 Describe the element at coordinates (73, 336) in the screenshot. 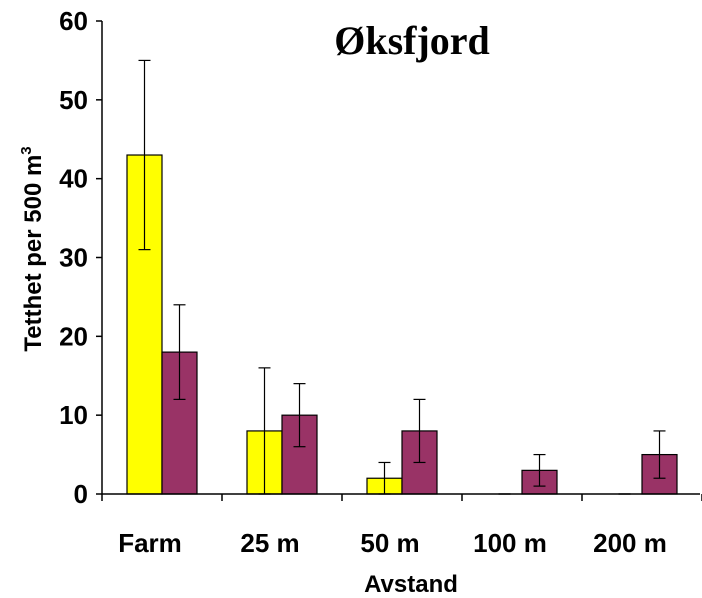

I see `y-tick-label: 20` at that location.